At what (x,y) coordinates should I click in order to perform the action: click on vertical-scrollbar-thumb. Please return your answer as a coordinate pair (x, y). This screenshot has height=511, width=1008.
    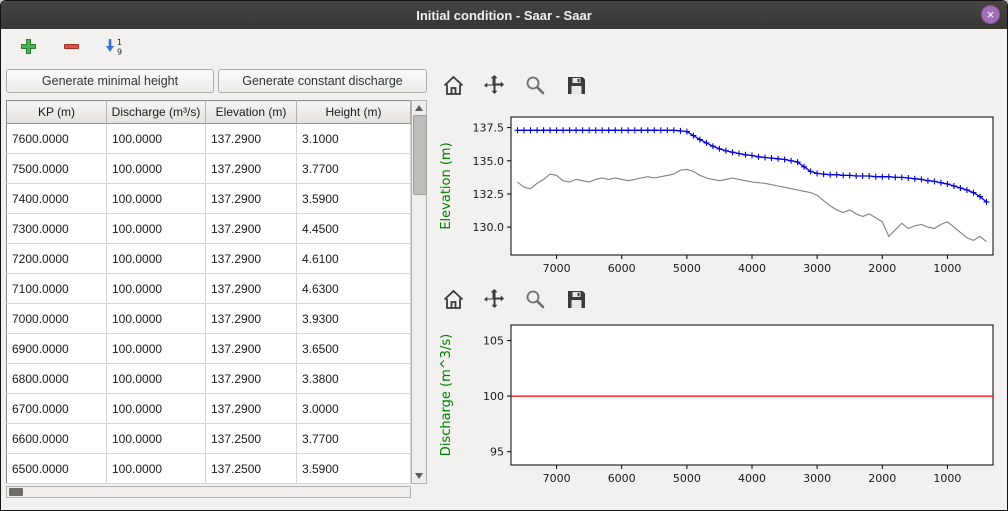
    Looking at the image, I should click on (420, 155).